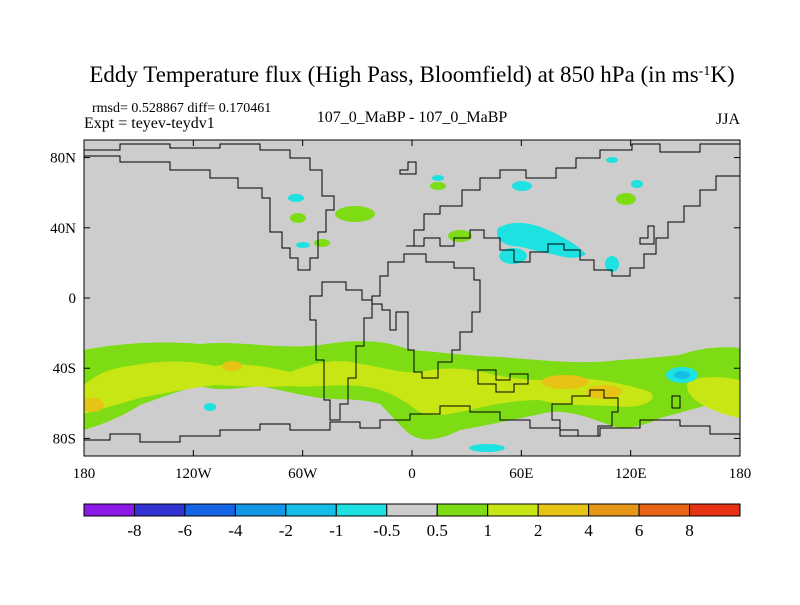 Image resolution: width=800 pixels, height=605 pixels. What do you see at coordinates (460, 236) in the screenshot?
I see `contour-green-asia` at bounding box center [460, 236].